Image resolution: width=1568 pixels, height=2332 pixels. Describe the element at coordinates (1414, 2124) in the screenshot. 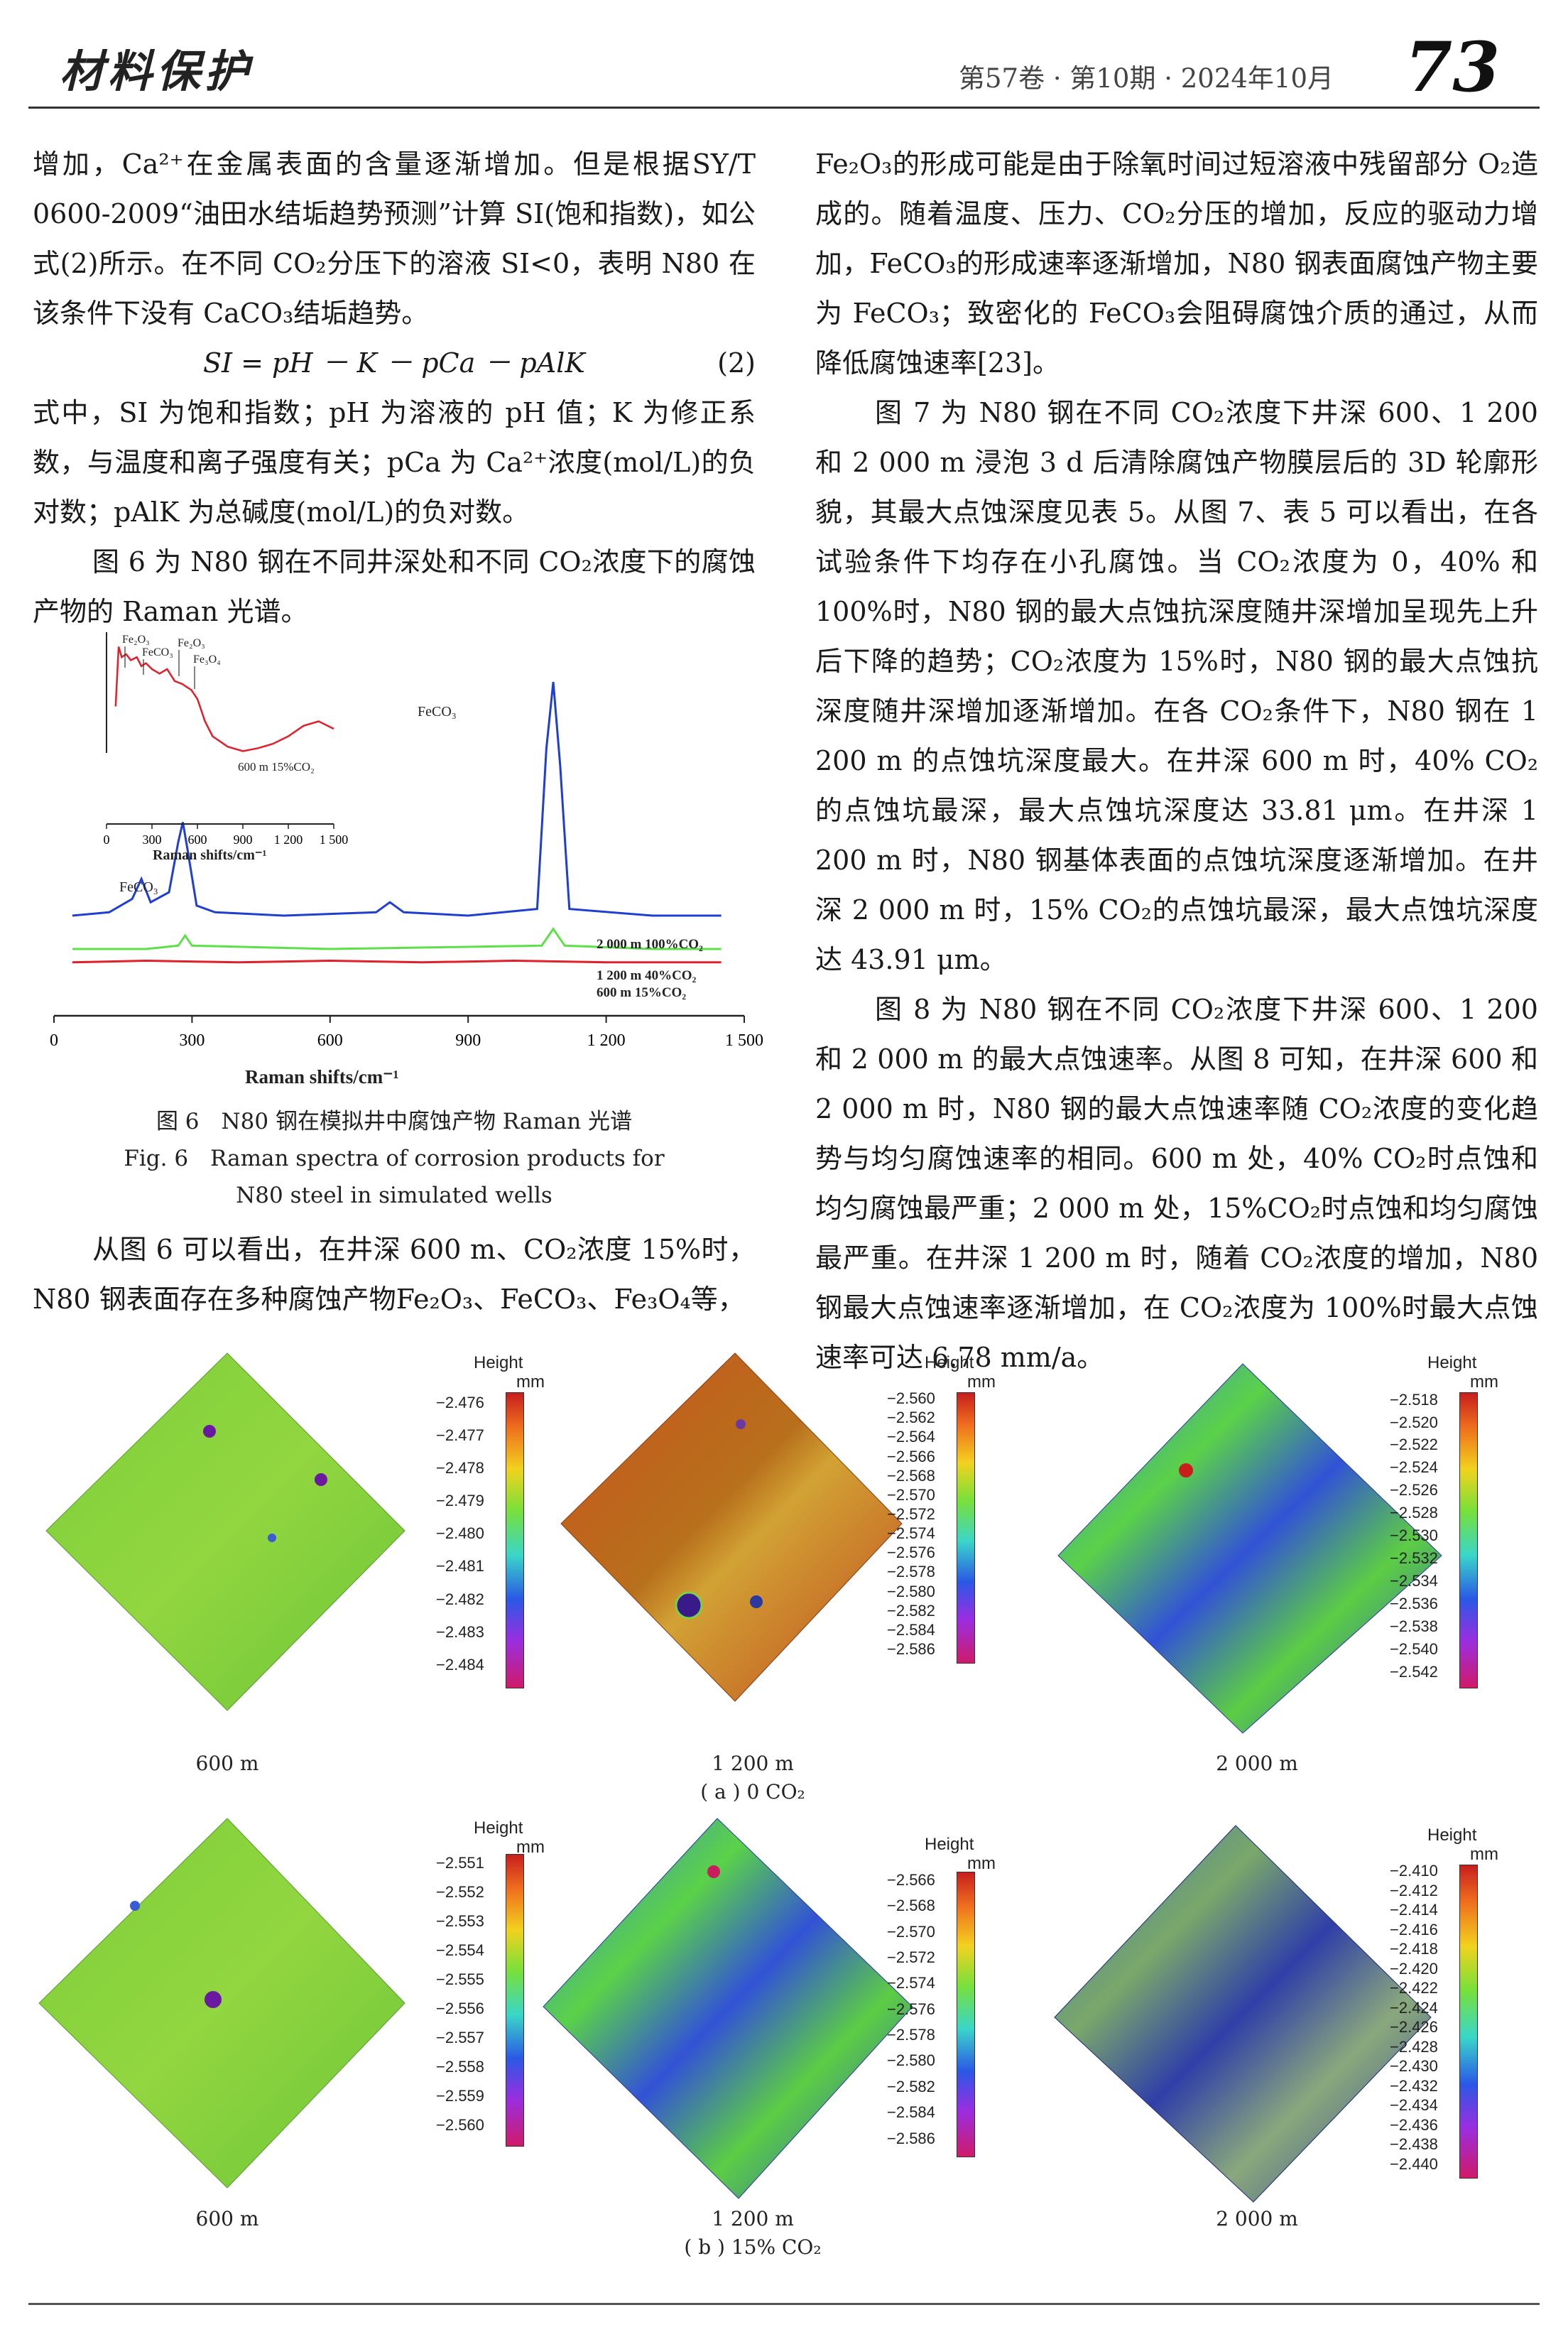

I see `colorbar-tick-label: −2.436` at that location.